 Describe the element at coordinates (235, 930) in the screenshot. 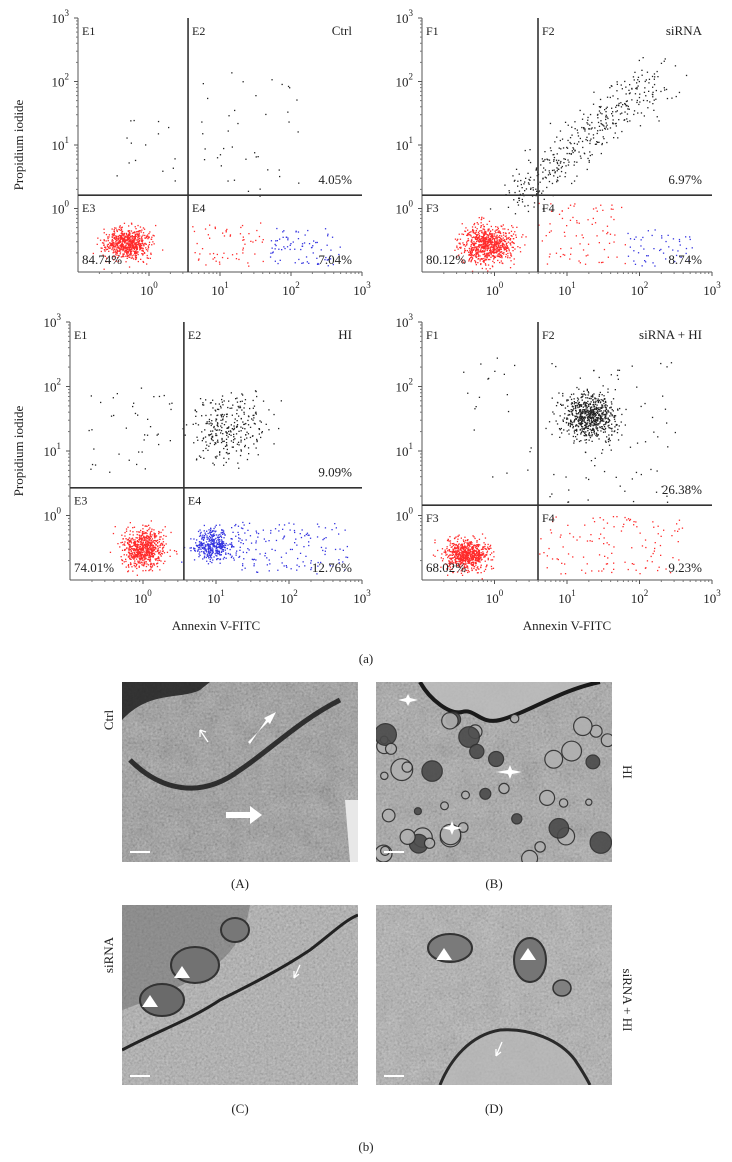

I see `mitochondrion` at that location.